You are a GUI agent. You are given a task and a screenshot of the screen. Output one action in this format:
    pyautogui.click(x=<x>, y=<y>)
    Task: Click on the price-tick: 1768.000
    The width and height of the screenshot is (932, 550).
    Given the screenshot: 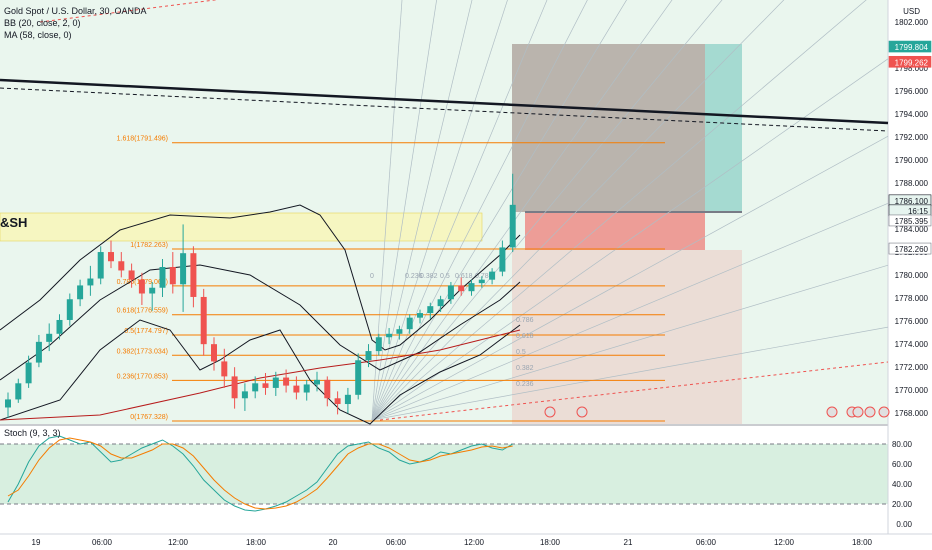 What is the action you would take?
    pyautogui.click(x=912, y=413)
    